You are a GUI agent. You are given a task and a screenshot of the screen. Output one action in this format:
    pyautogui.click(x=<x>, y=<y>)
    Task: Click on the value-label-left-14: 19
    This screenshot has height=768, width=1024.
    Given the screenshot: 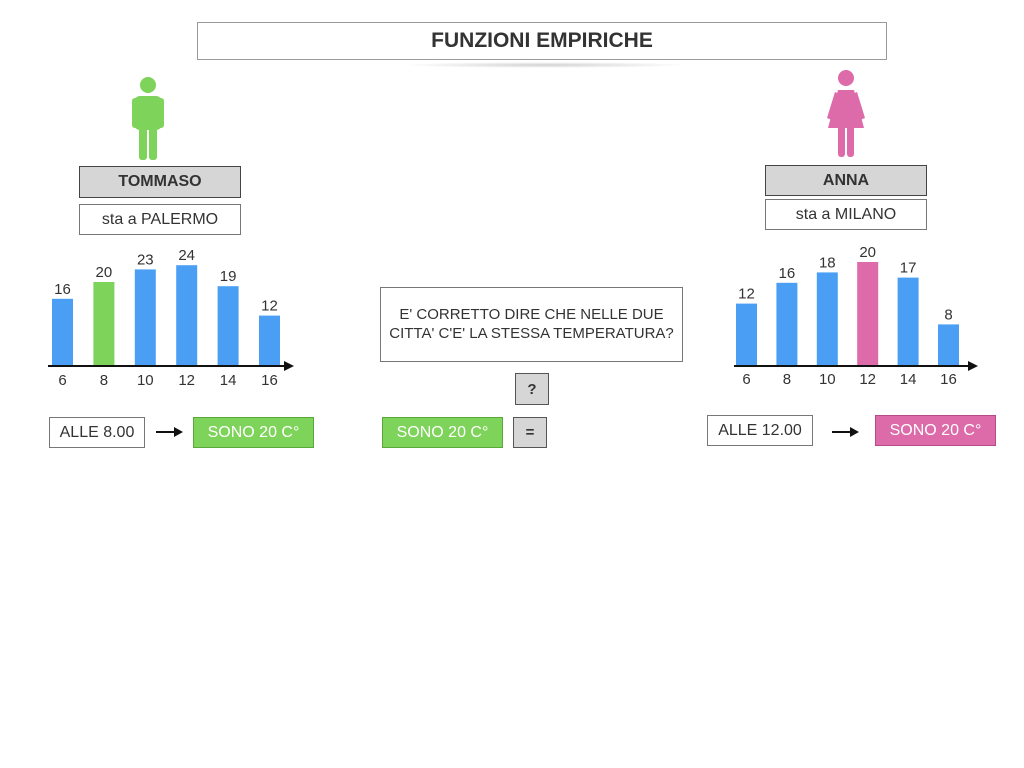 What is the action you would take?
    pyautogui.click(x=228, y=276)
    